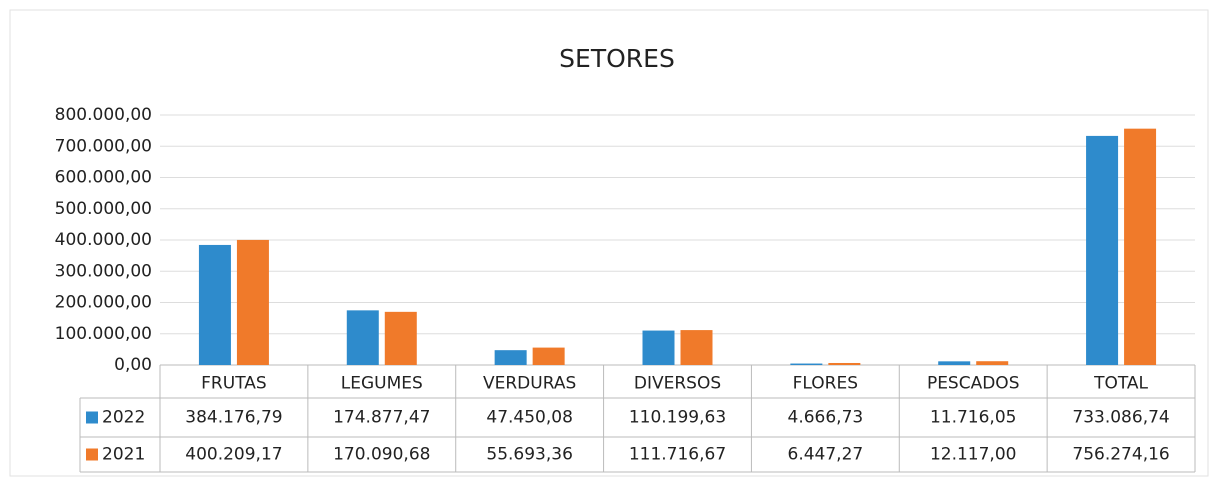 This screenshot has width=1214, height=482. Describe the element at coordinates (103, 303) in the screenshot. I see `y-tick-label: 200.000,00` at that location.